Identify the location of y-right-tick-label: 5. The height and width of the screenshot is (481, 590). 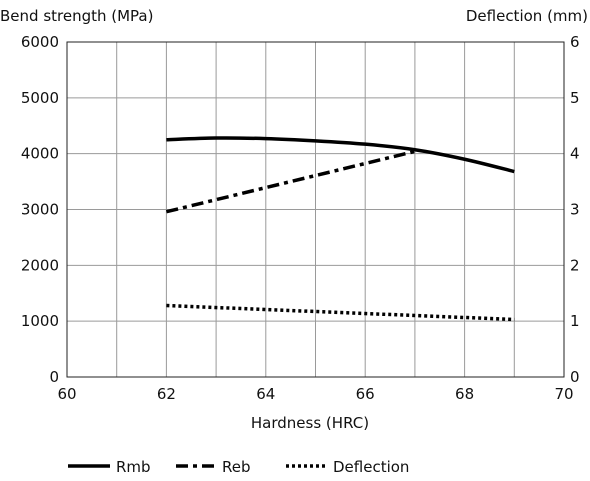
(575, 98).